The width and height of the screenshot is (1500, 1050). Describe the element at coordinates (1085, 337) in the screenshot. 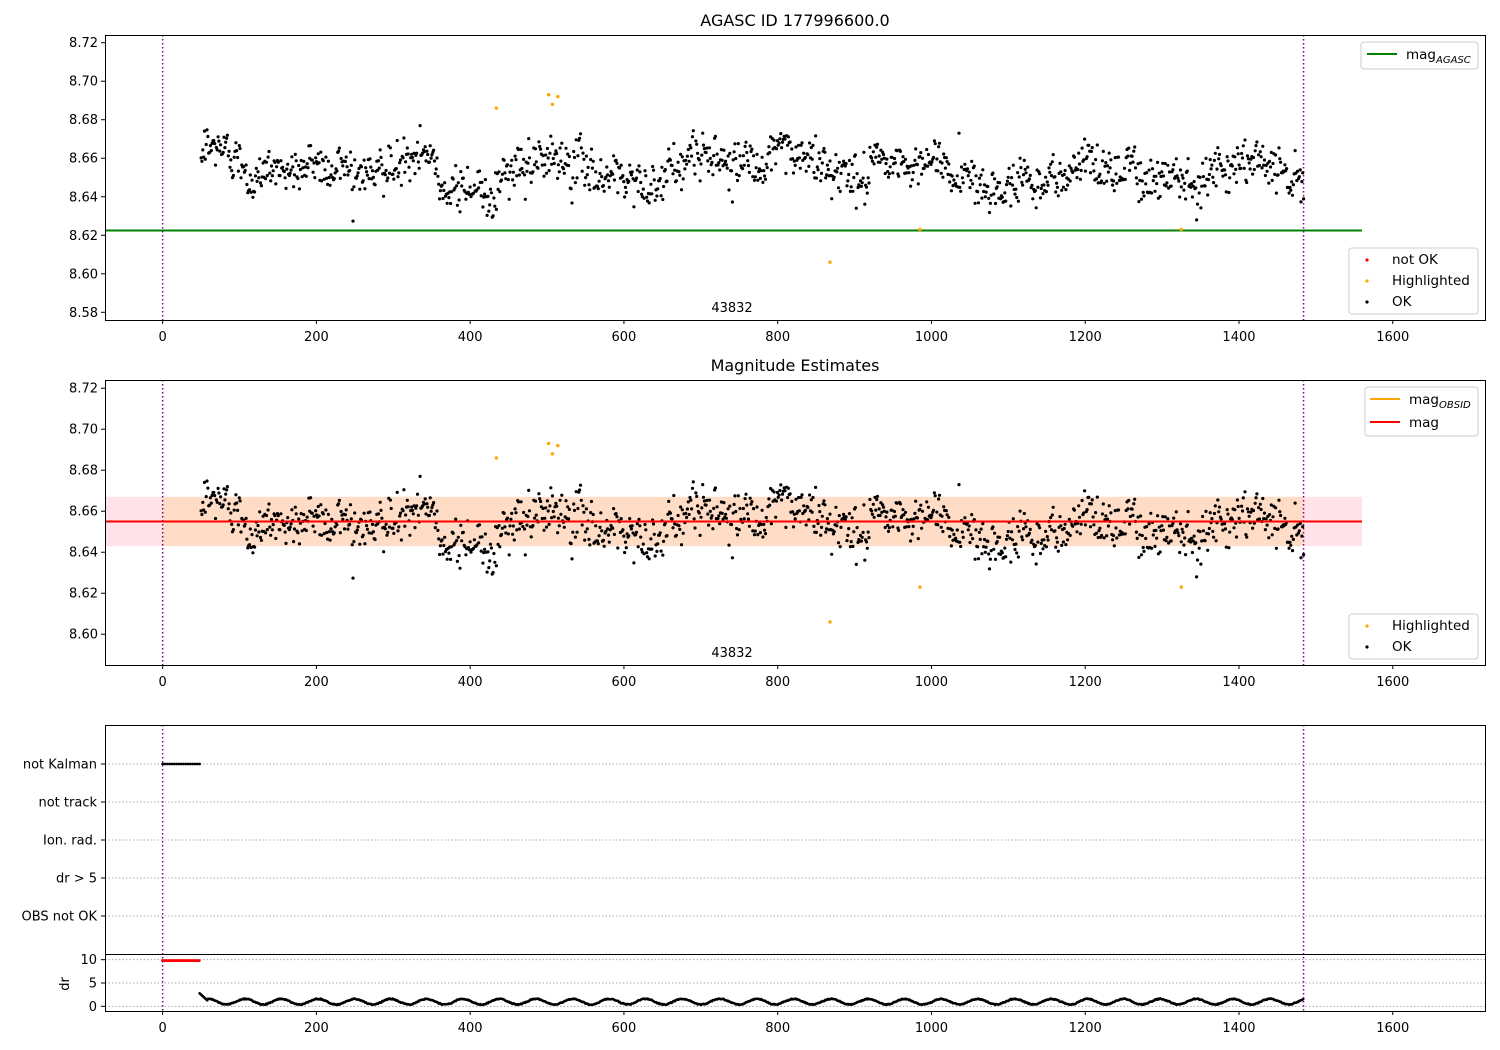

I see `panel1-xtick-label: 1200` at that location.